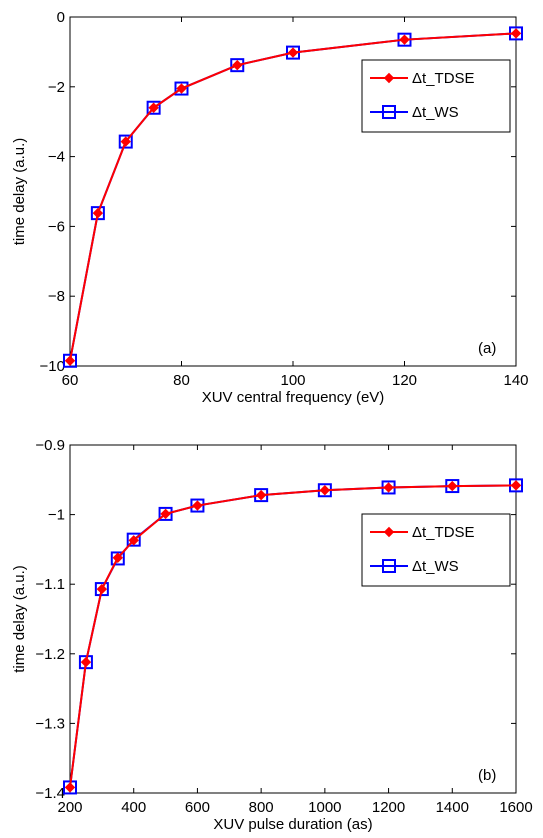 The image size is (543, 838). Describe the element at coordinates (487, 775) in the screenshot. I see `panel-label: (b)` at that location.